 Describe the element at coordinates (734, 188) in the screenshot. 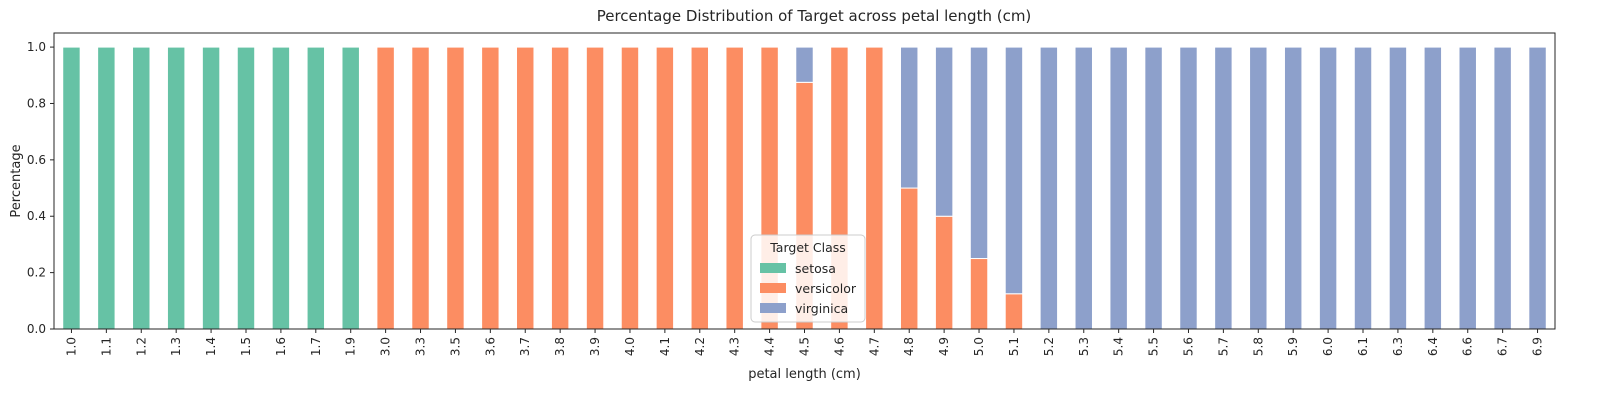

I see `bar-segment-versicolor-4.3` at that location.